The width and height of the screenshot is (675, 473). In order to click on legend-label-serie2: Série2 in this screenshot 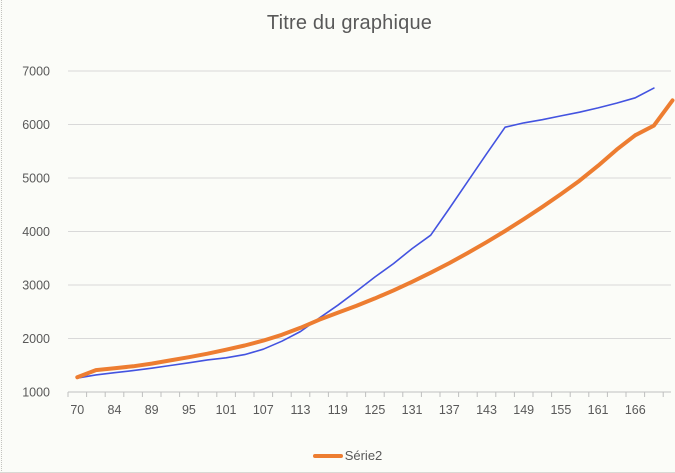, I will do `click(363, 455)`.